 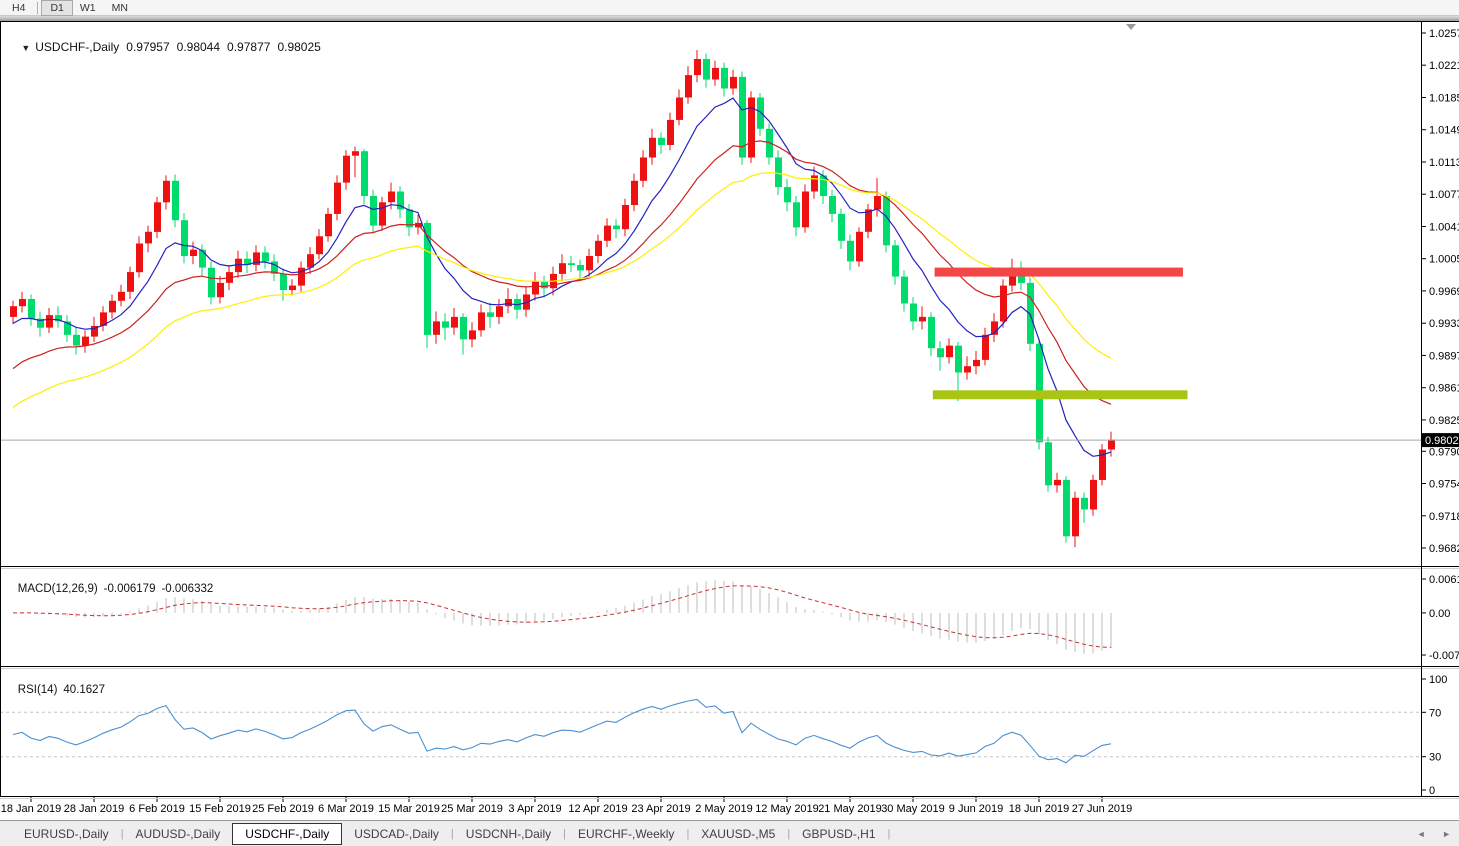 I want to click on svg-text: 1.02210, so click(x=1444, y=66).